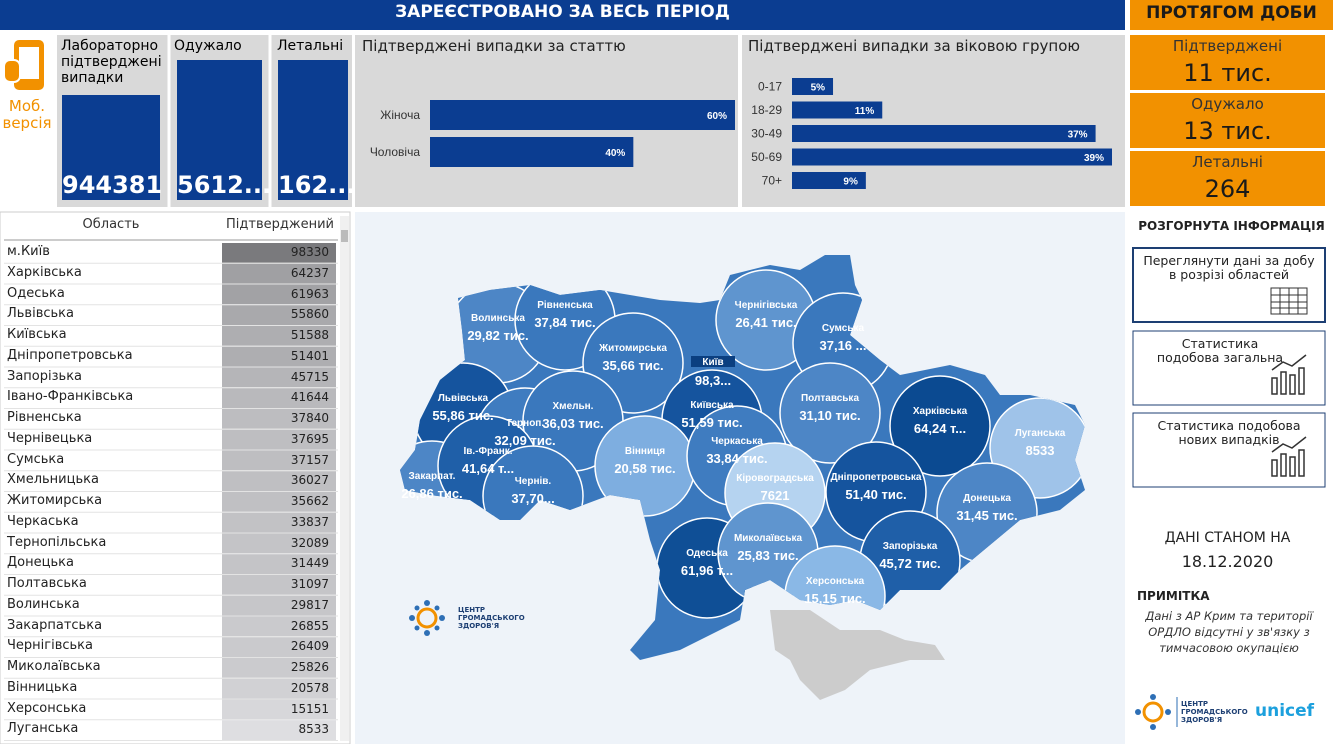 This screenshot has width=1337, height=744. I want to click on region-value: 55,86 тис., so click(462, 415).